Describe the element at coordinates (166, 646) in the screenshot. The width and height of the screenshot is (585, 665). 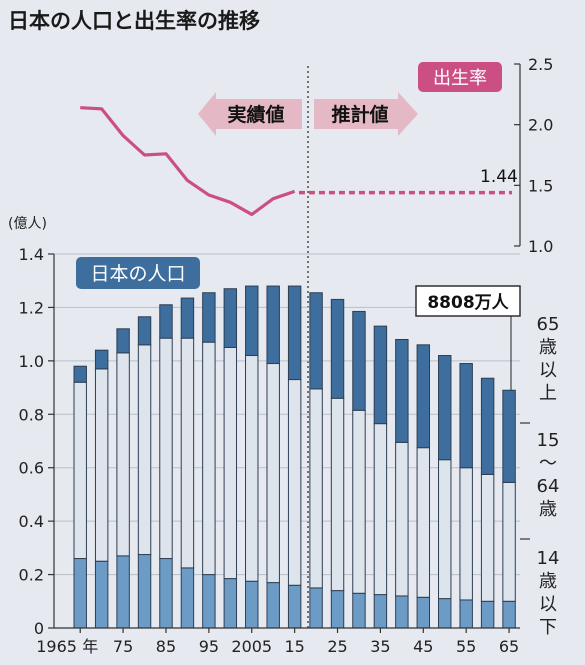
I see `x-tick-label: 85` at that location.